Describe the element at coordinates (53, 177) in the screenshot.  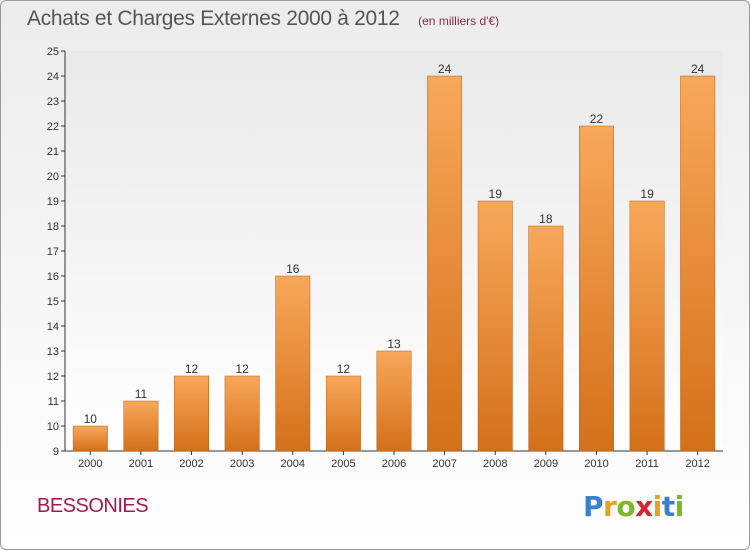
I see `y-tick-label: 20` at that location.